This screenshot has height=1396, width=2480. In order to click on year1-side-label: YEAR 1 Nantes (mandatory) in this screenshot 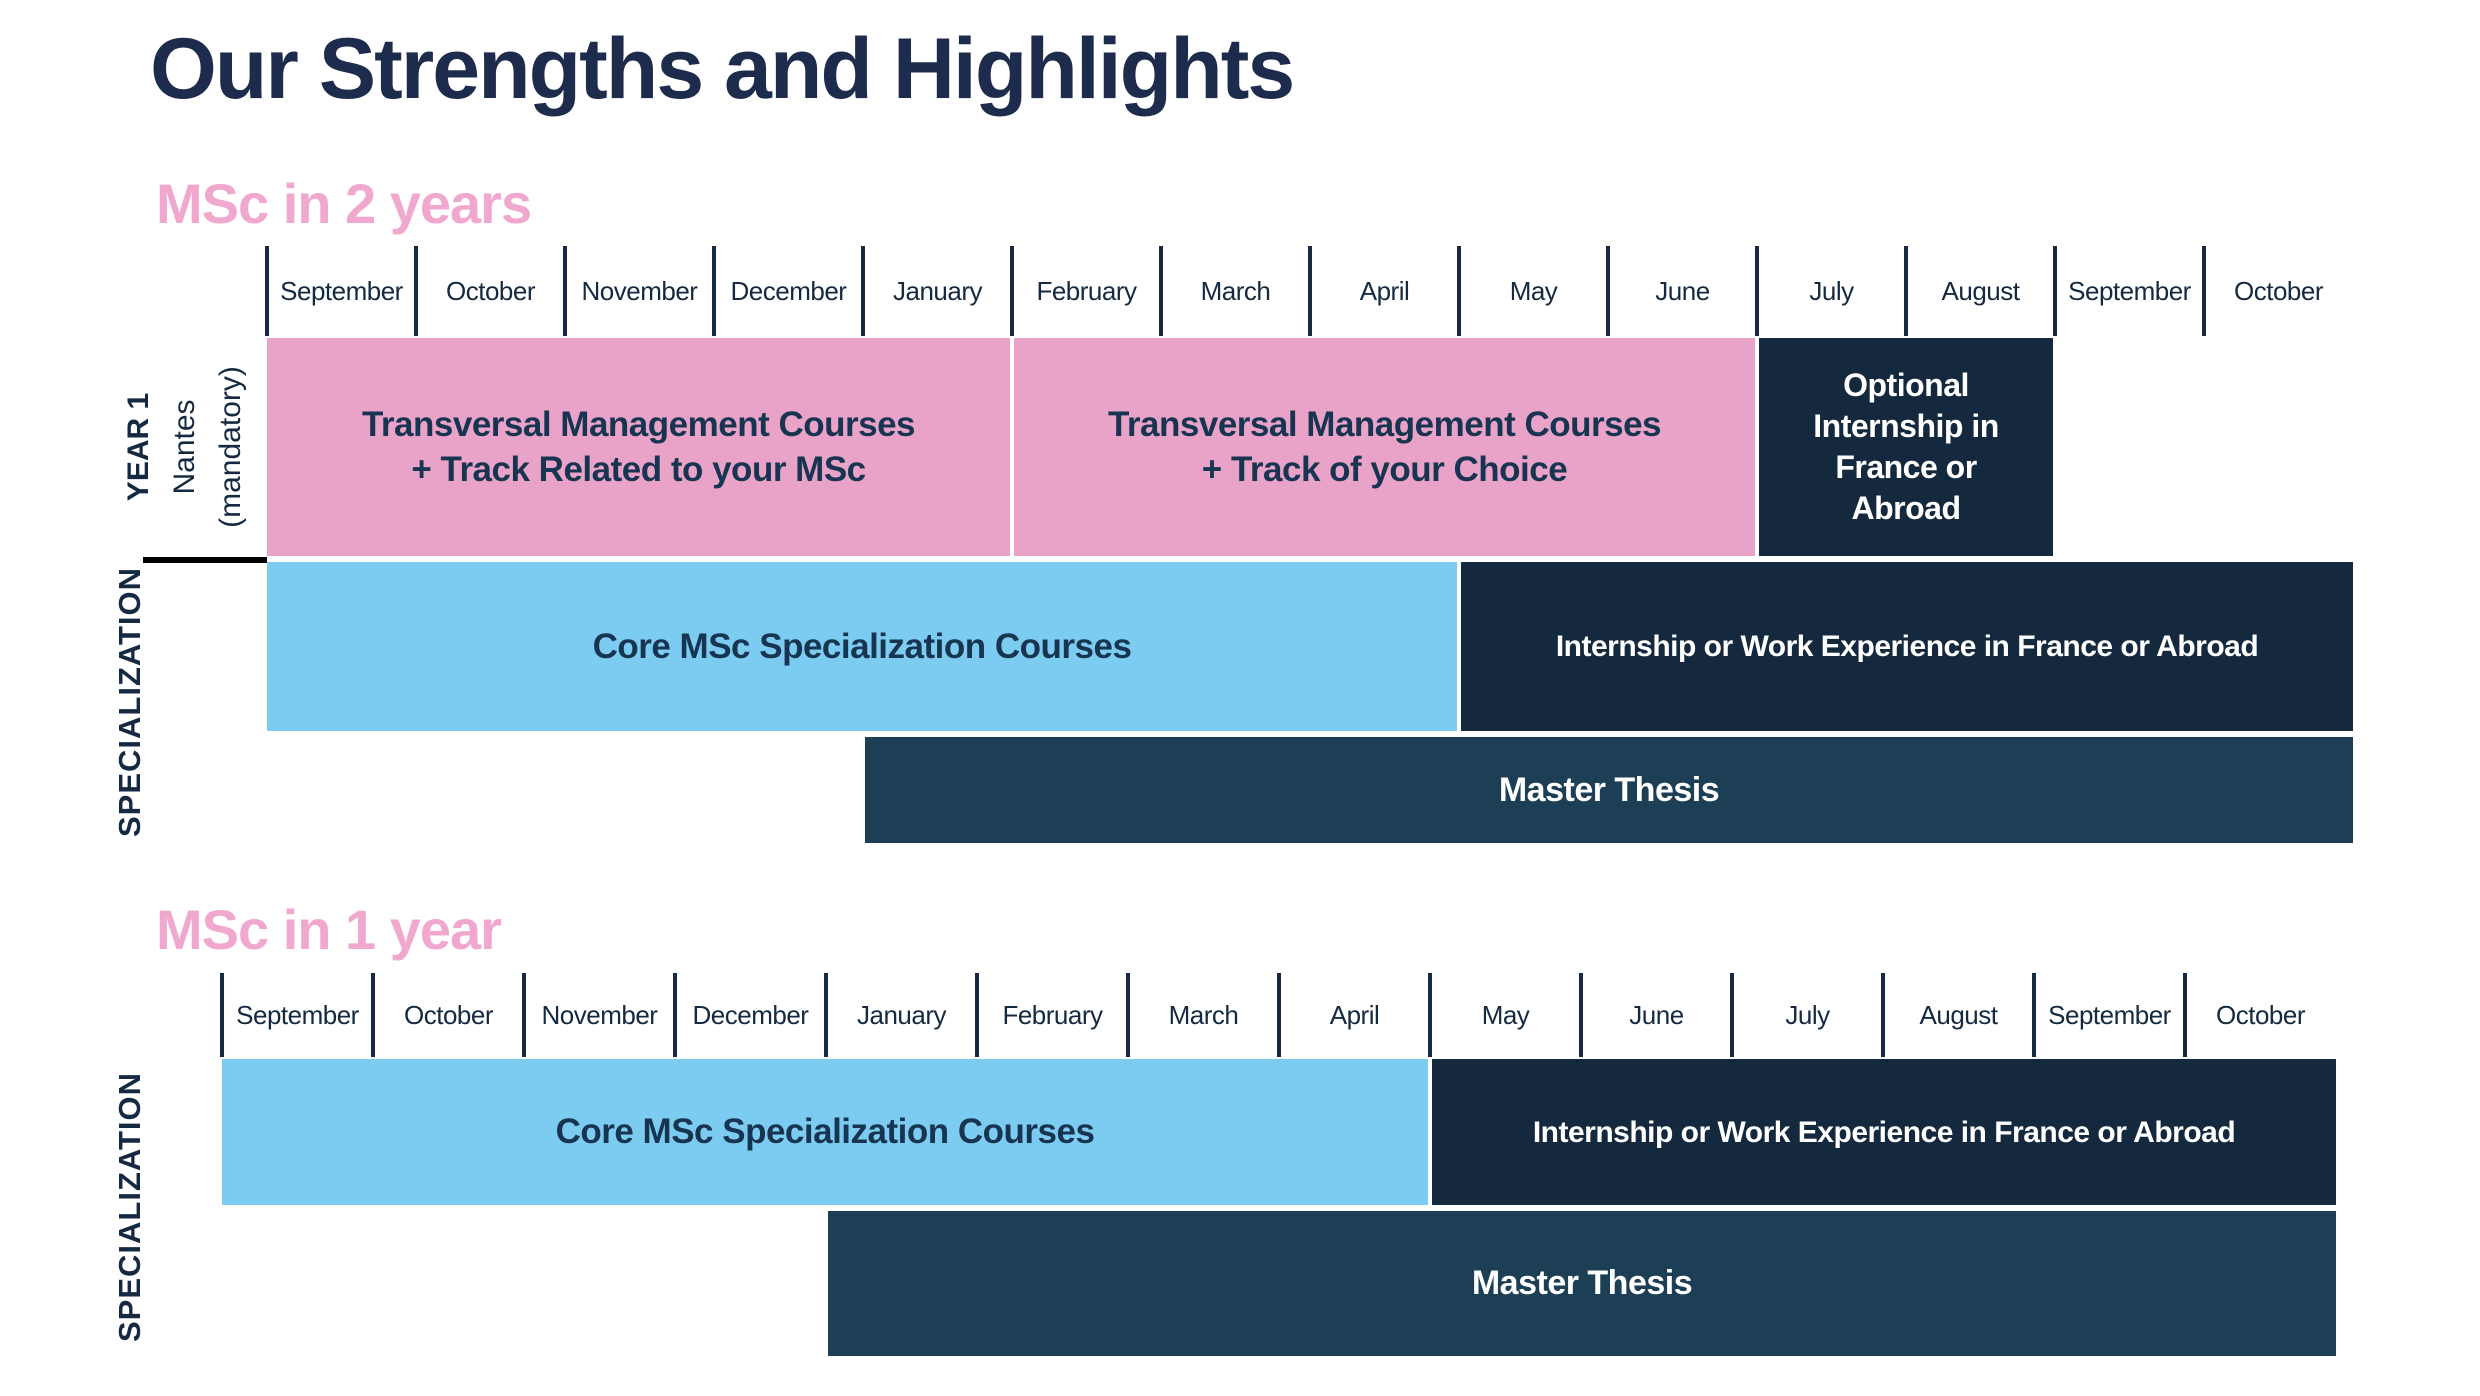, I will do `click(185, 447)`.